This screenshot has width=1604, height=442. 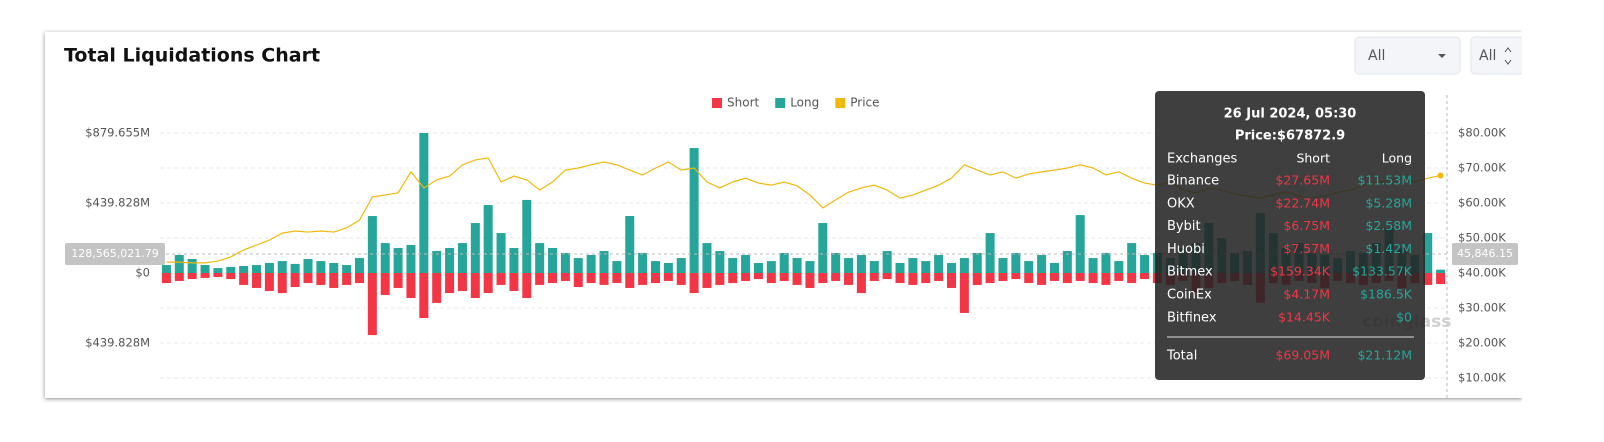 What do you see at coordinates (1306, 294) in the screenshot?
I see `tooltip-value: $4.17M` at bounding box center [1306, 294].